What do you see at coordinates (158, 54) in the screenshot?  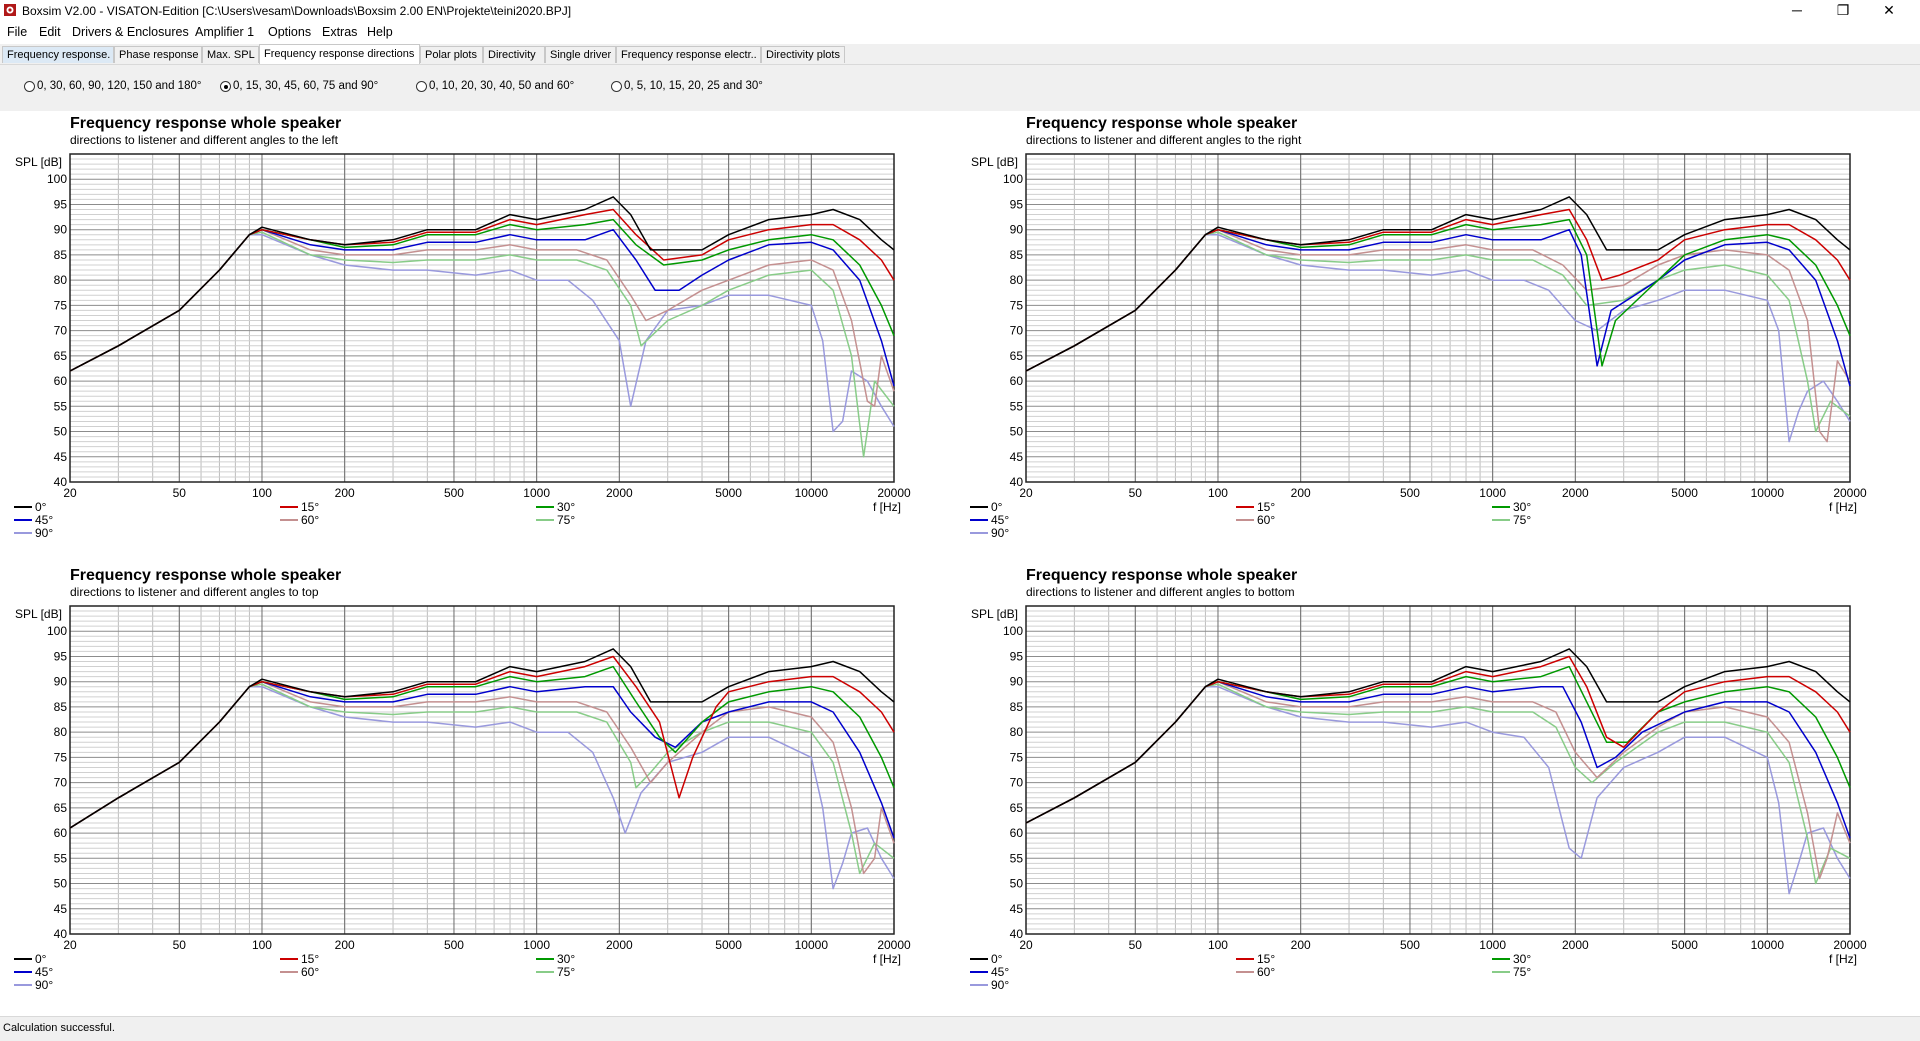 I see `tab-phase-response: Phase response` at bounding box center [158, 54].